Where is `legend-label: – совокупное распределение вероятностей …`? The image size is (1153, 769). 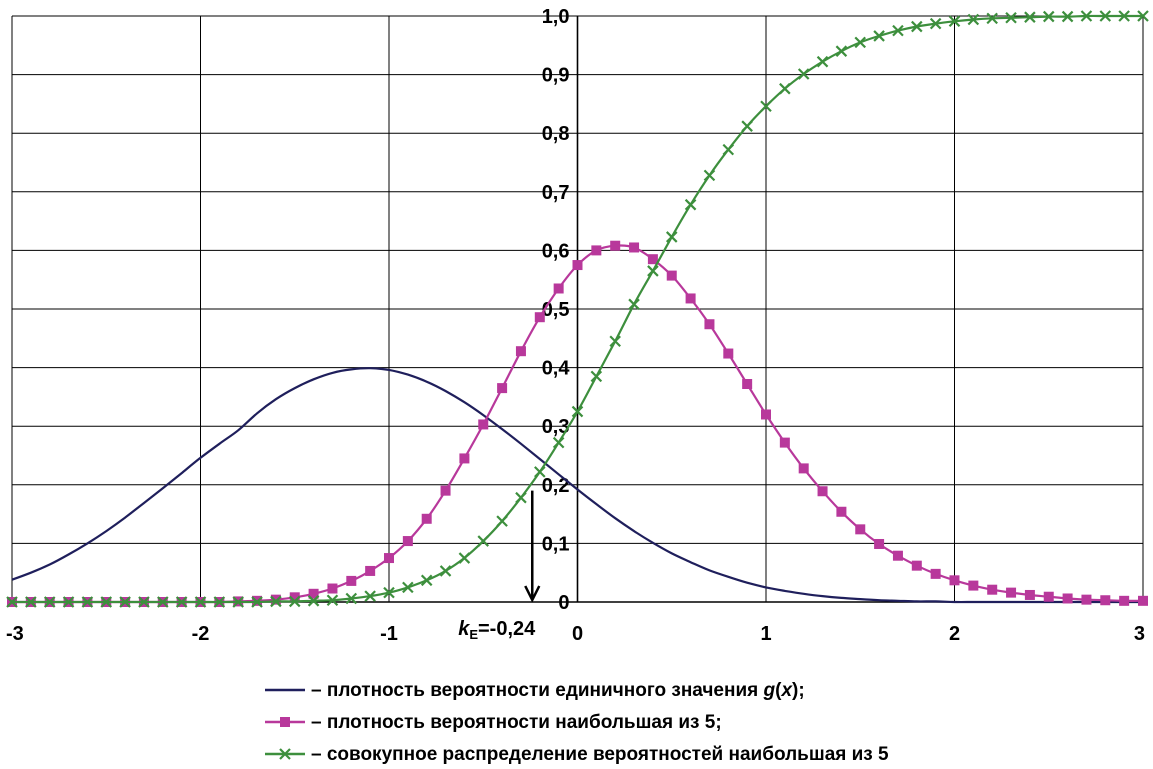 legend-label: – совокупное распределение вероятностей … is located at coordinates (600, 754).